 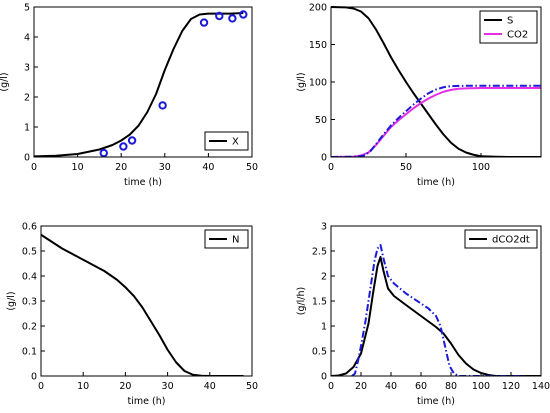 I want to click on y-tick-label: 0.3, so click(x=29, y=302).